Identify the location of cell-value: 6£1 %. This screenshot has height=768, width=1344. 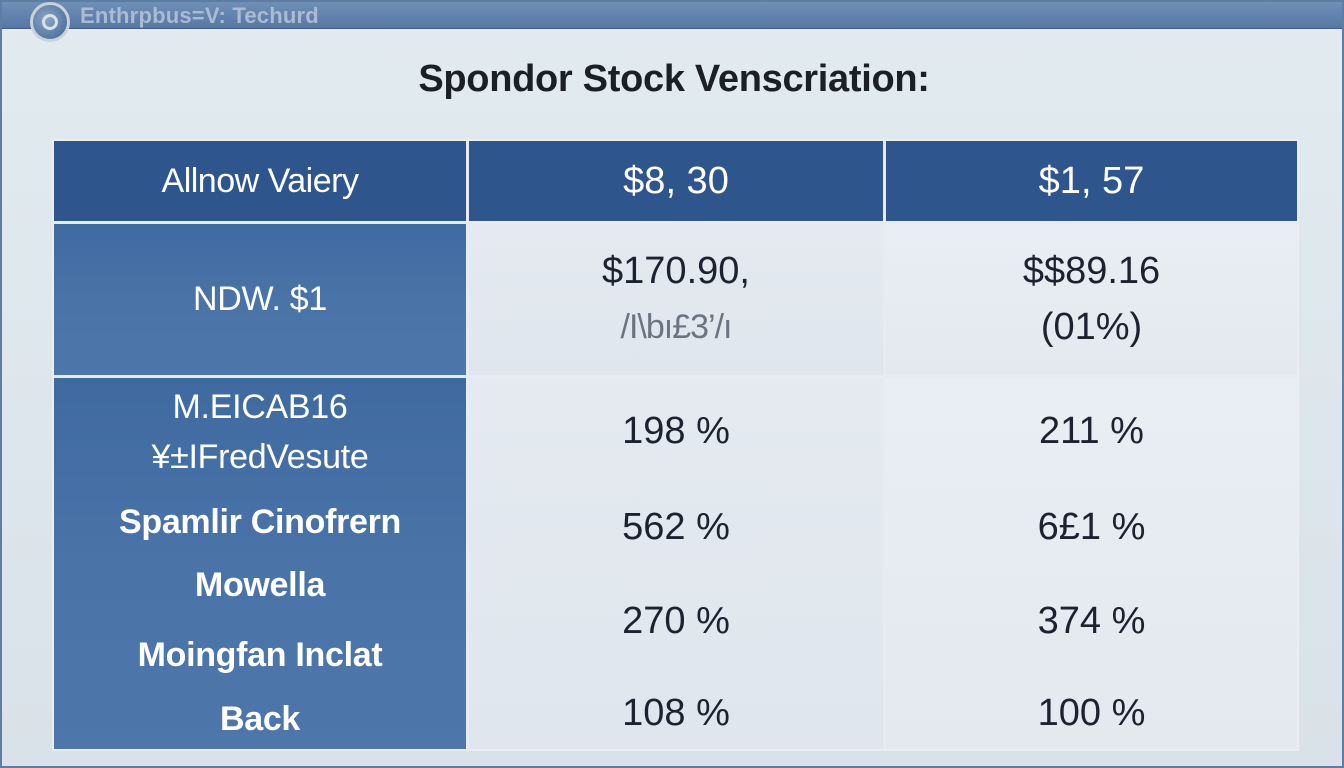
(1091, 527).